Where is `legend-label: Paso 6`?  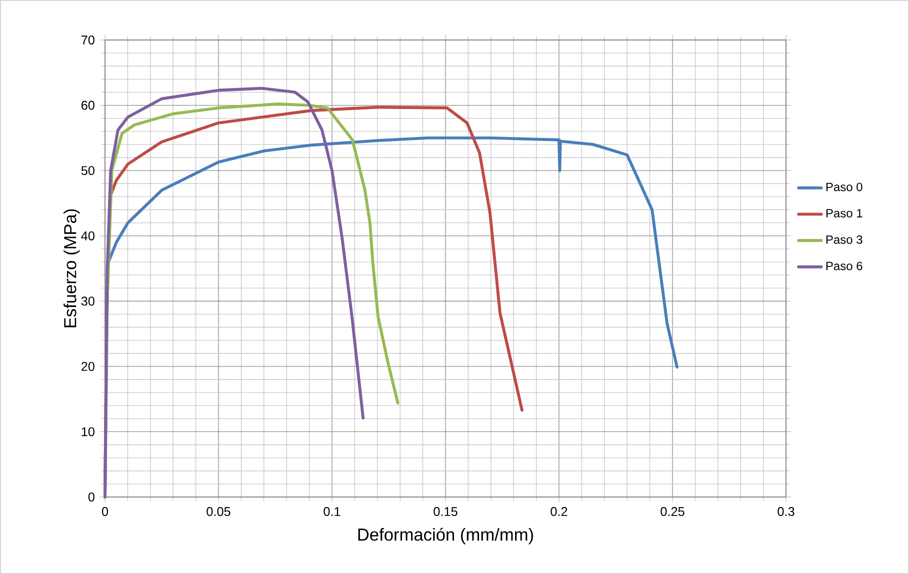
legend-label: Paso 6 is located at coordinates (844, 266).